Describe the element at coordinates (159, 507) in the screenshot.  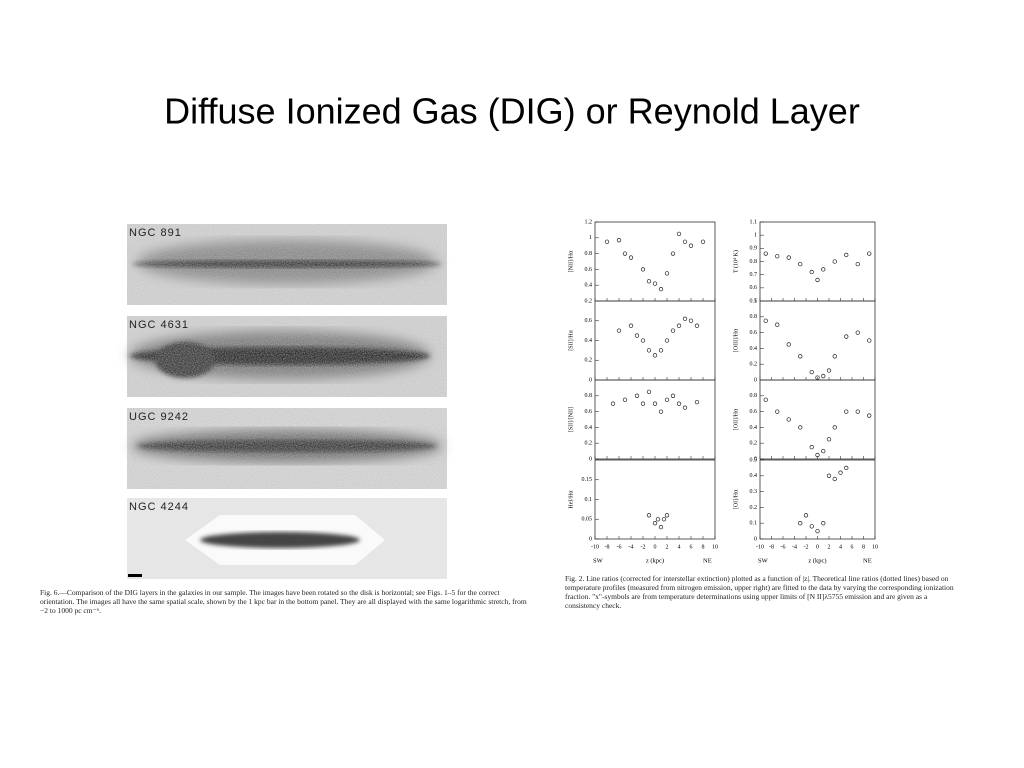
I see `galaxy-label: NGC 4244` at that location.